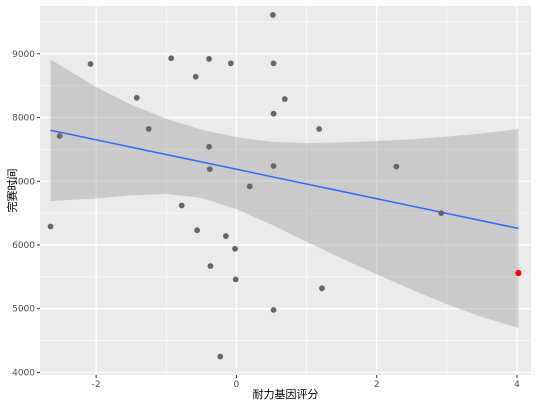 This screenshot has height=402, width=536. What do you see at coordinates (23, 373) in the screenshot?
I see `y-tick-label: 4000` at bounding box center [23, 373].